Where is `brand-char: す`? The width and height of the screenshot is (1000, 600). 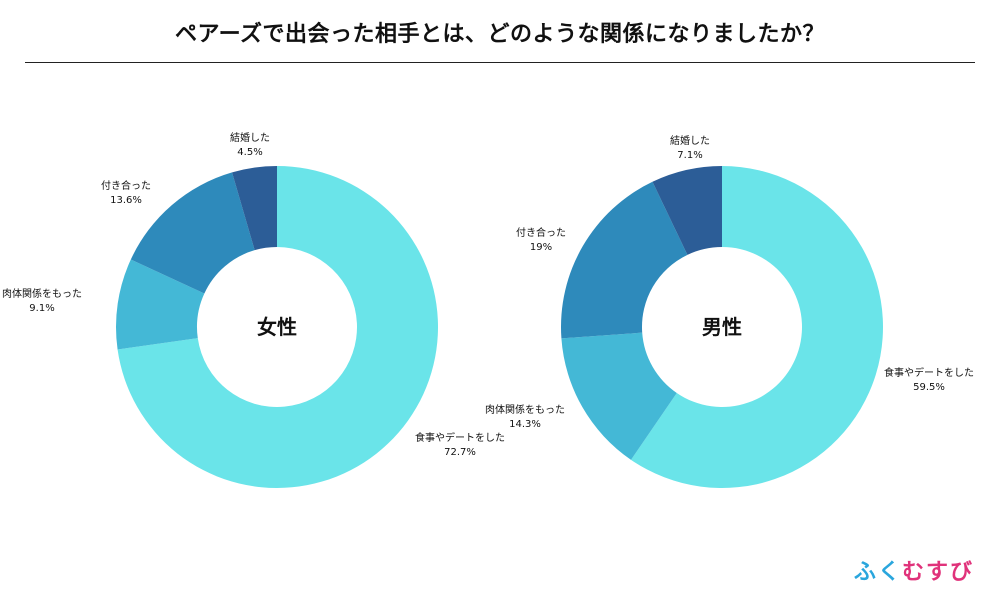 brand-char: す is located at coordinates (937, 572).